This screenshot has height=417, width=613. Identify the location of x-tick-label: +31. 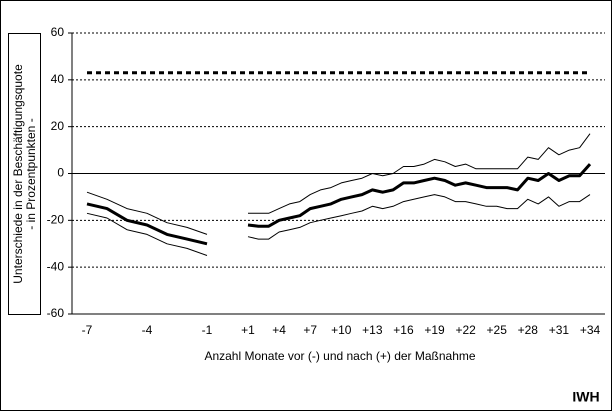
(559, 330).